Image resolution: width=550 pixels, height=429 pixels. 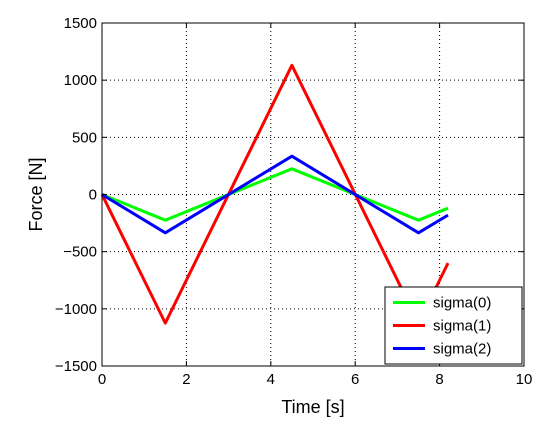 What do you see at coordinates (355, 379) in the screenshot?
I see `x-tick-label: 6` at bounding box center [355, 379].